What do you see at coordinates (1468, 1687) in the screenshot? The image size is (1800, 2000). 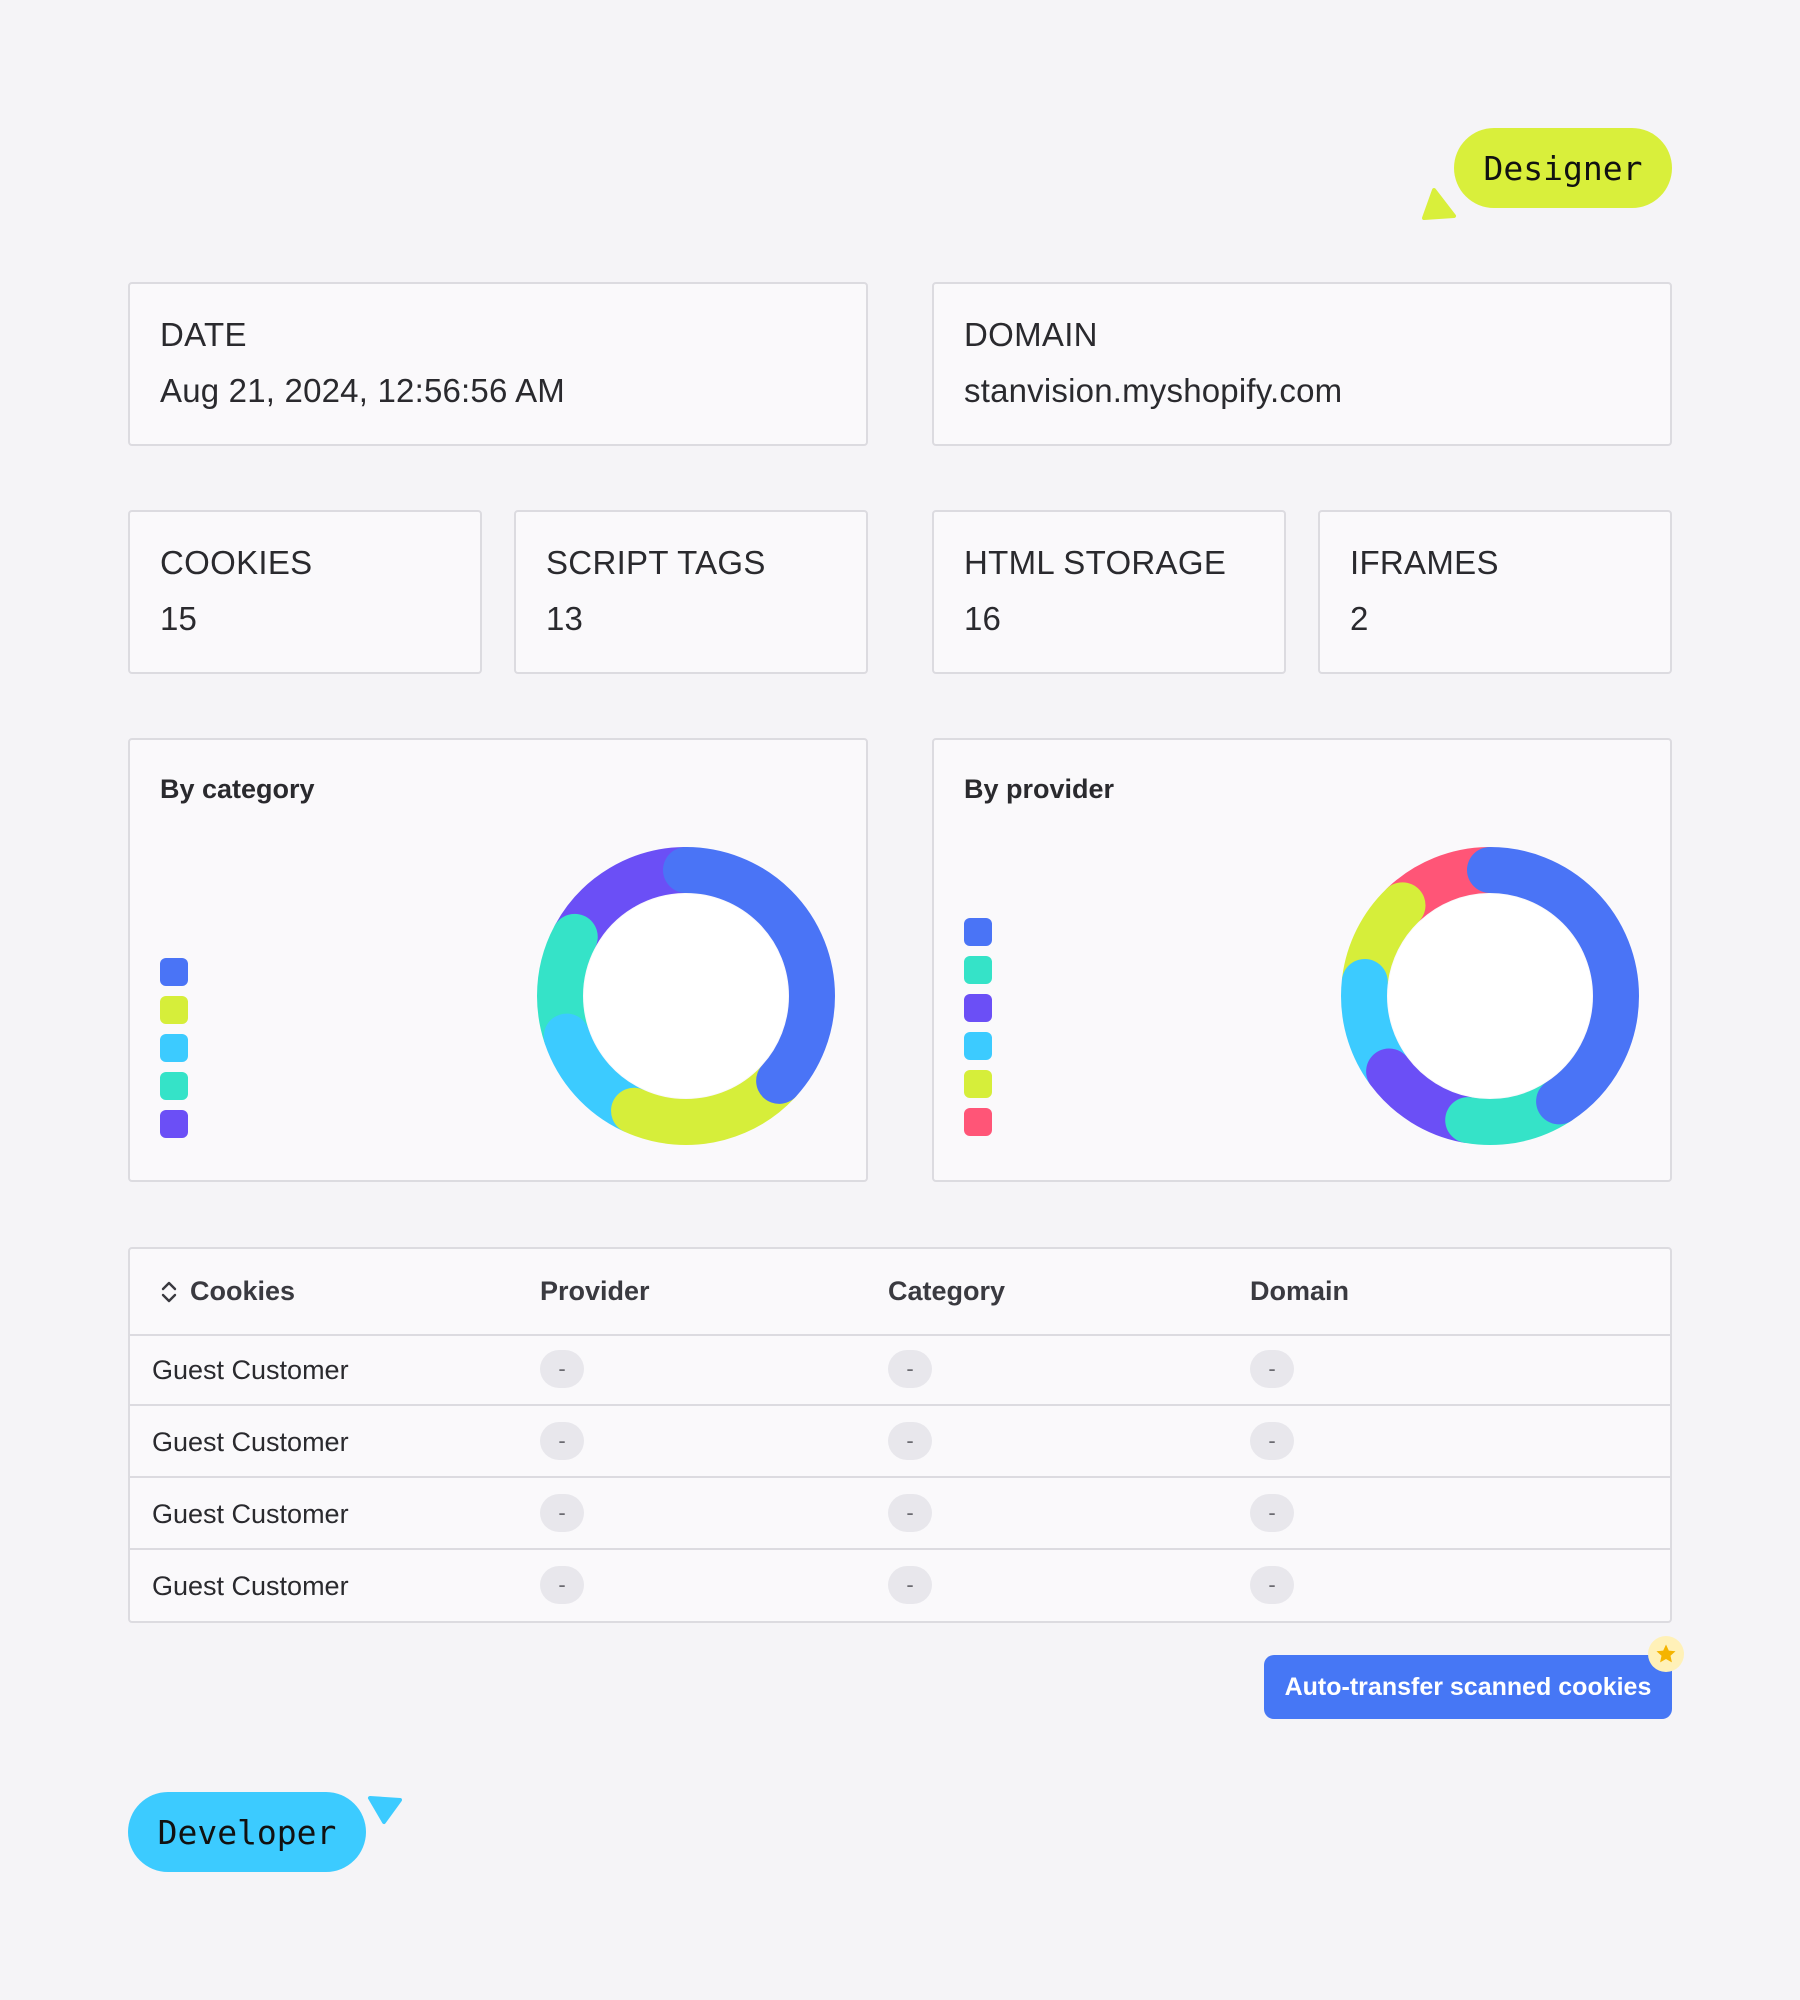 I see `auto-transfer-button: Auto-transfer scanned cookies` at bounding box center [1468, 1687].